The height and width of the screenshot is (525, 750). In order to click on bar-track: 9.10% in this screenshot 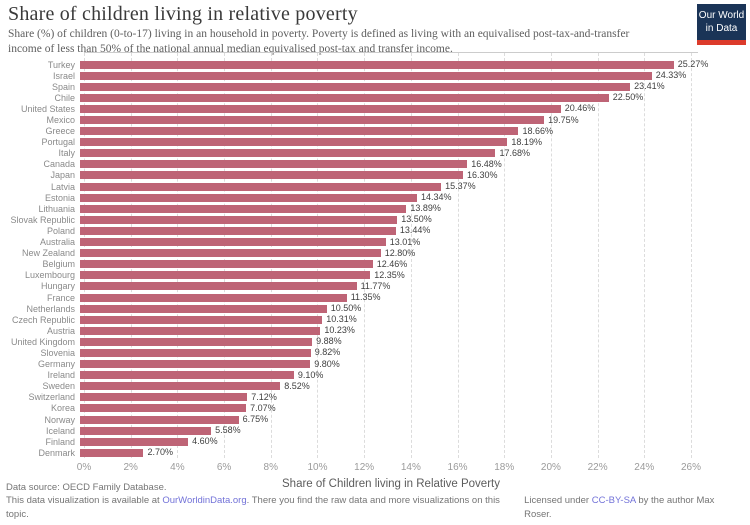, I will do `click(389, 374)`.